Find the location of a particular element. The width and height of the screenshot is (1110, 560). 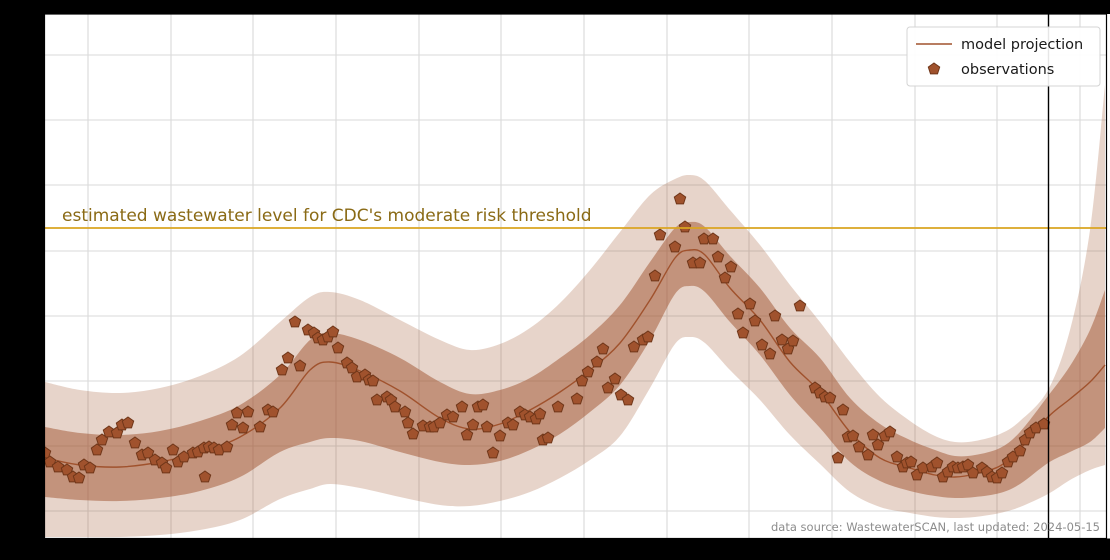

top-black-bar is located at coordinates (555, 7).